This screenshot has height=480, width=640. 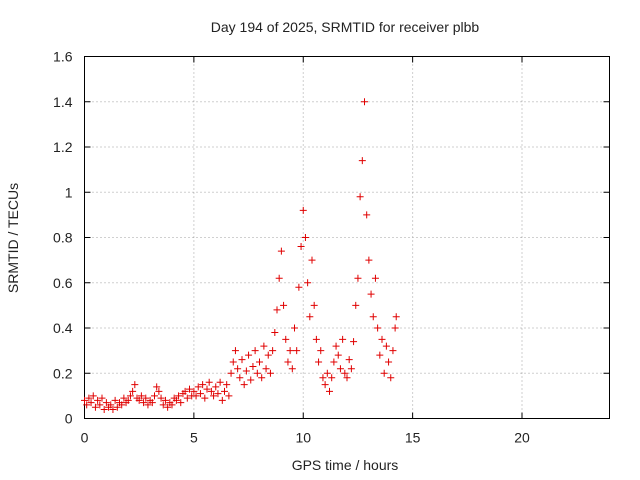 What do you see at coordinates (85, 438) in the screenshot?
I see `x-tick-label: 0` at bounding box center [85, 438].